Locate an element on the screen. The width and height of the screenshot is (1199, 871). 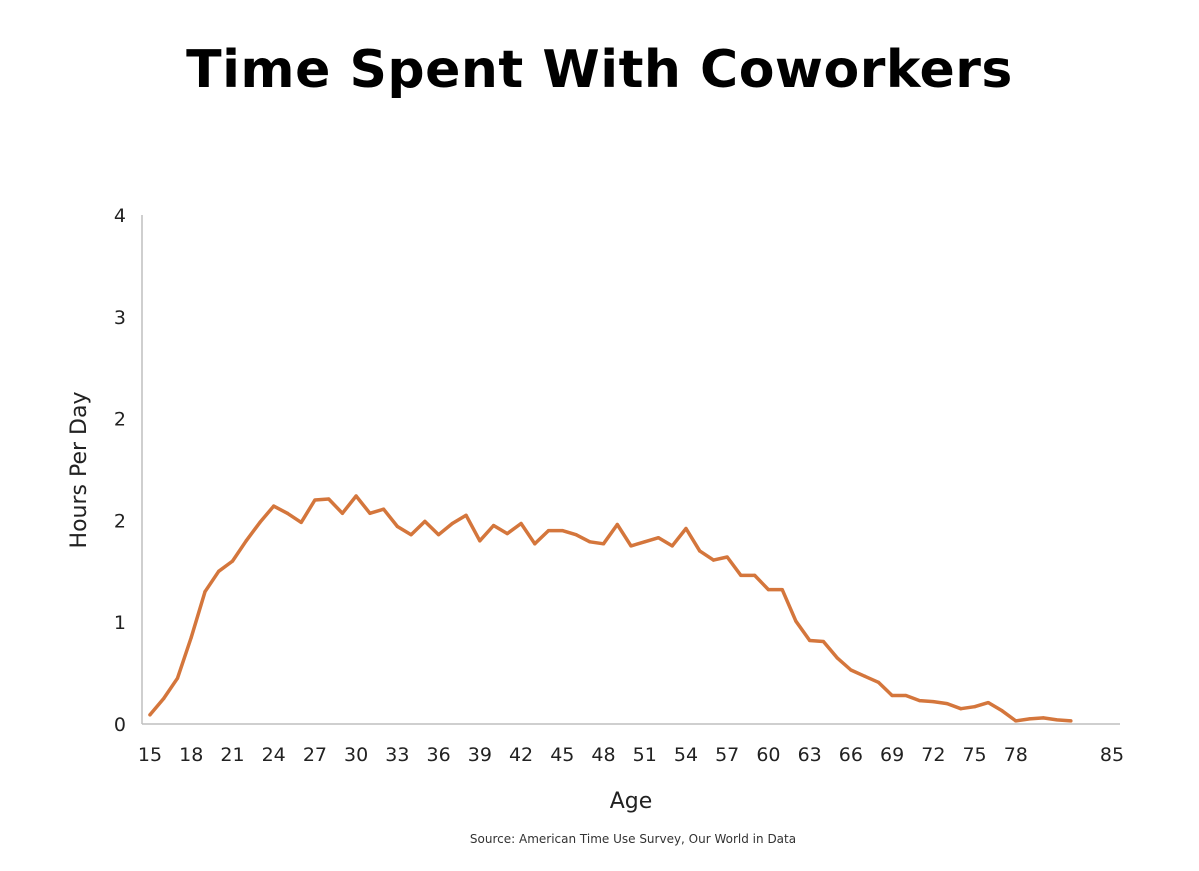
x-tick-label: 51 is located at coordinates (645, 755).